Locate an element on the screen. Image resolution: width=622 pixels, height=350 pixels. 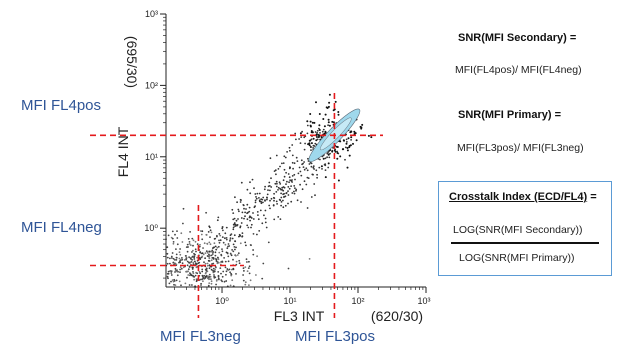
crosstalk-title: Crosstalk Index (ECD/FL4) = is located at coordinates (523, 197).